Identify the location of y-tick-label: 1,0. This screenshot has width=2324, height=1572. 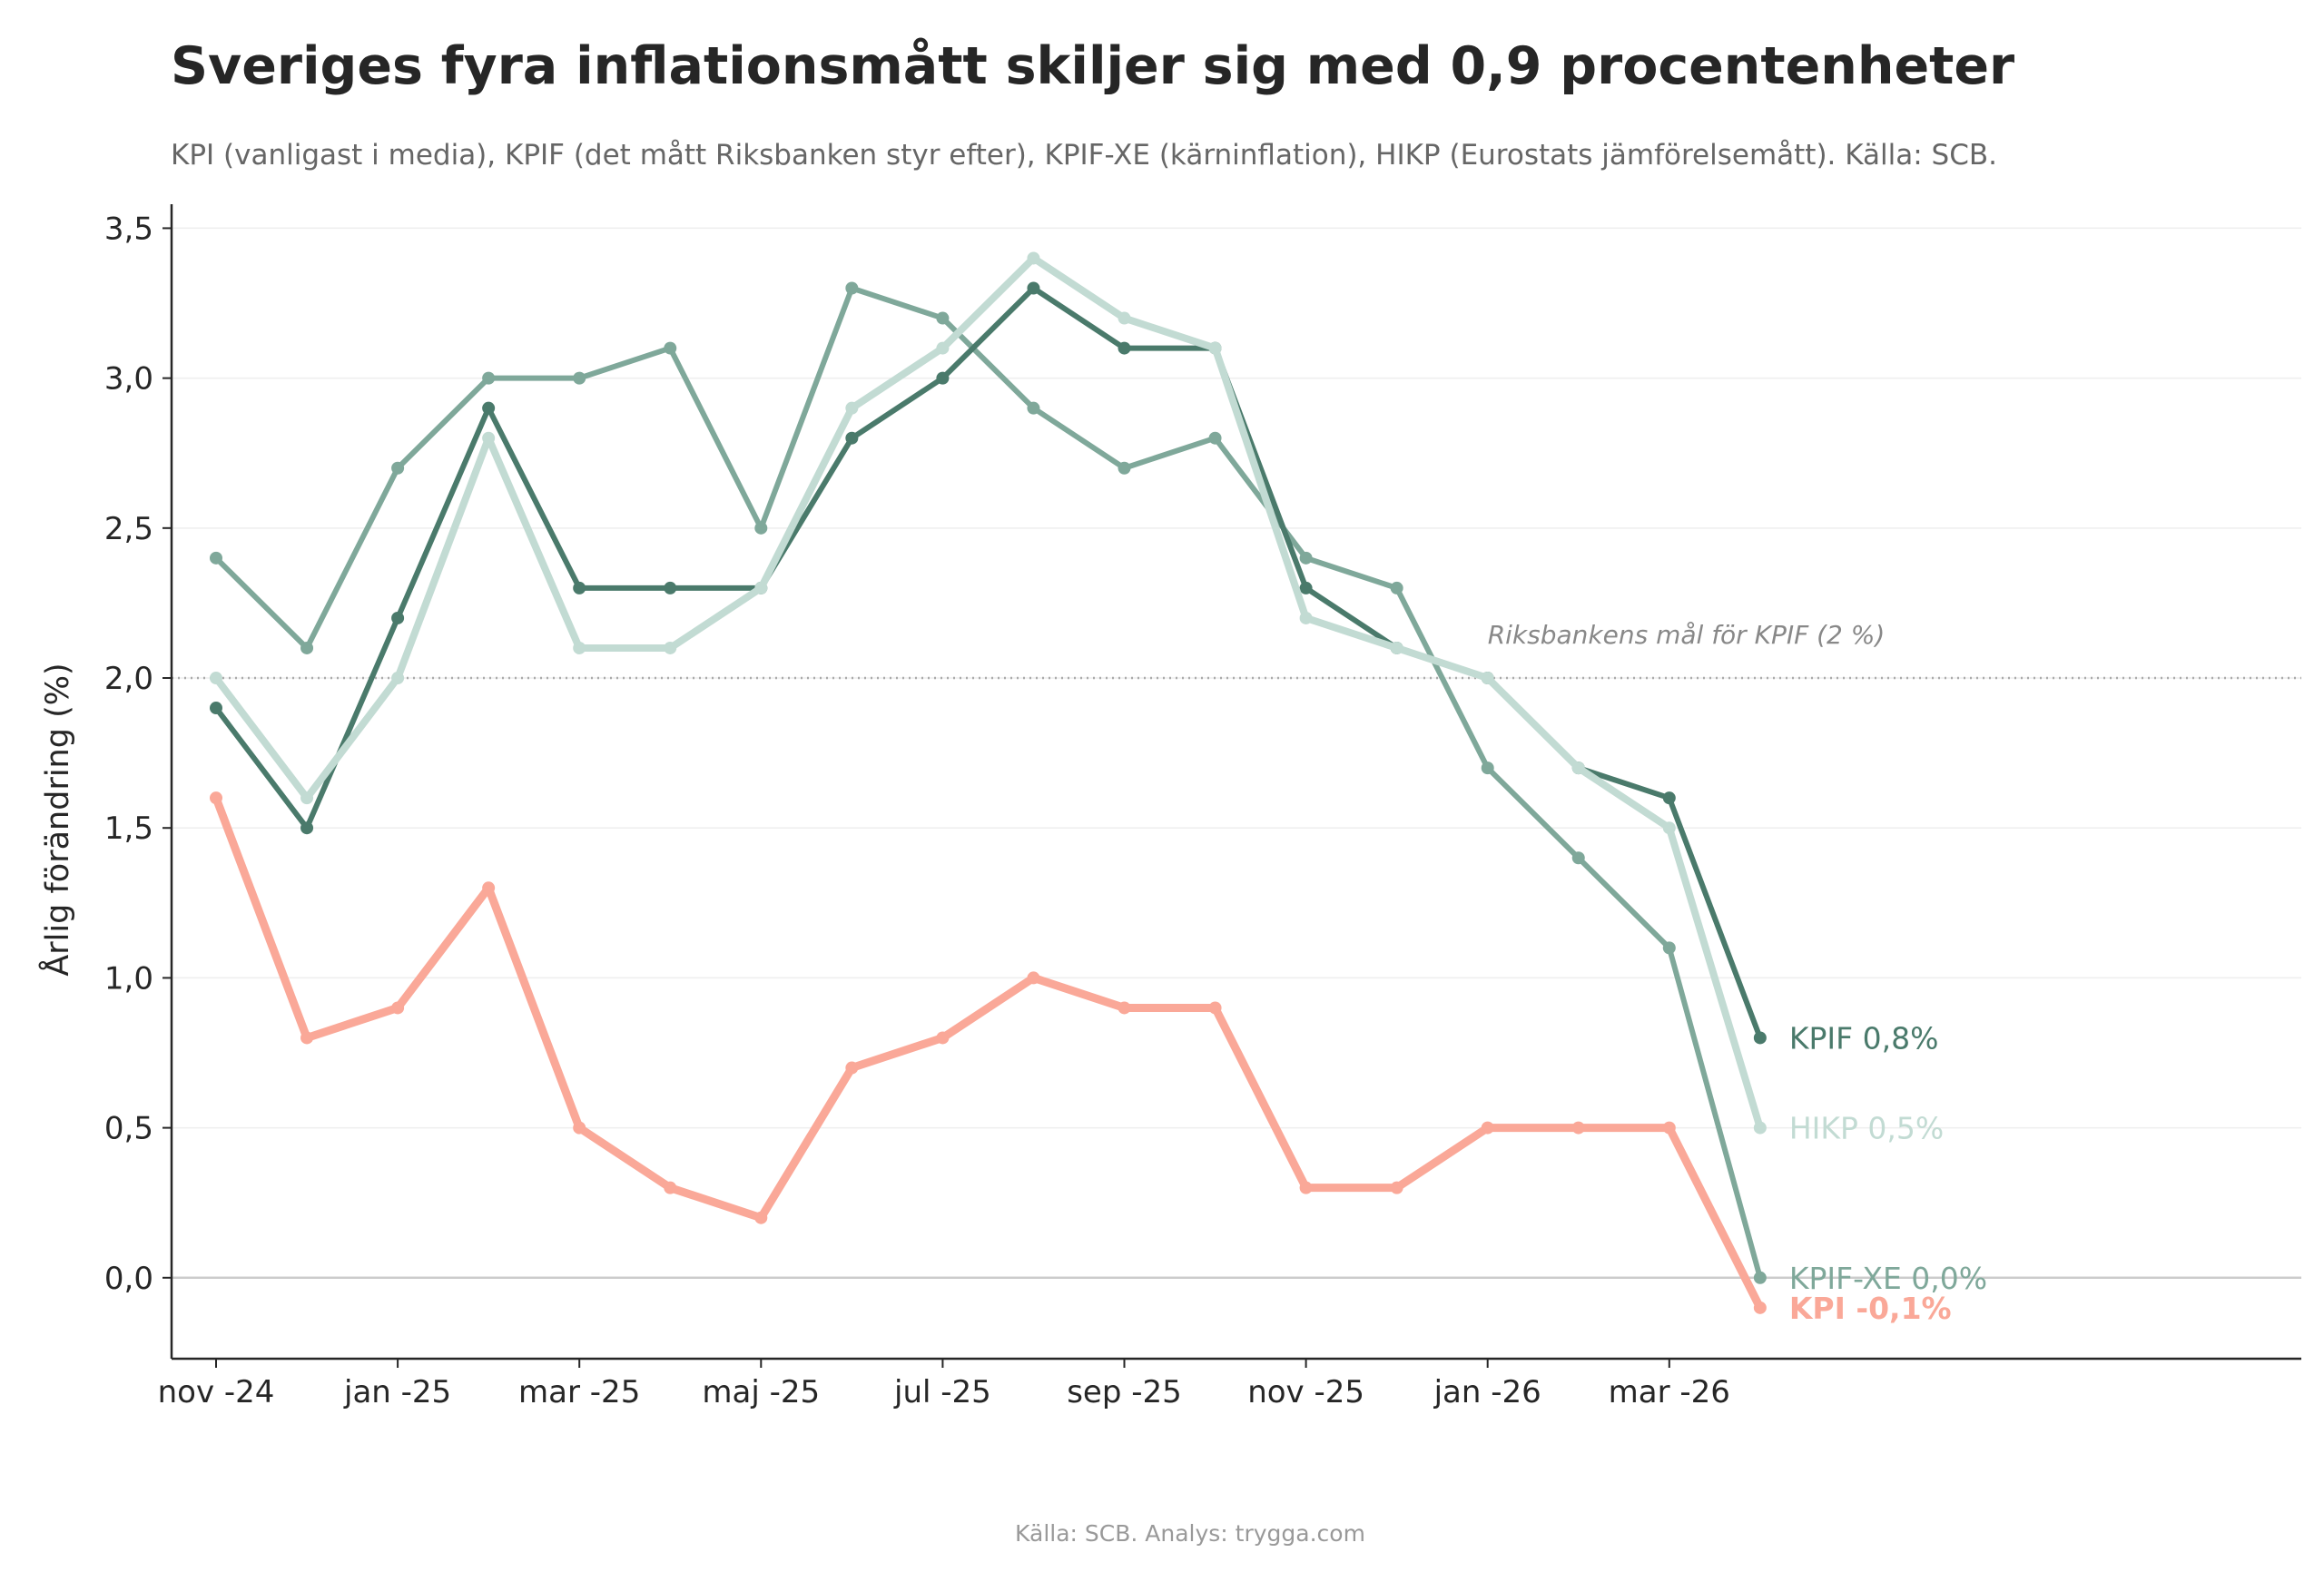
(128, 979).